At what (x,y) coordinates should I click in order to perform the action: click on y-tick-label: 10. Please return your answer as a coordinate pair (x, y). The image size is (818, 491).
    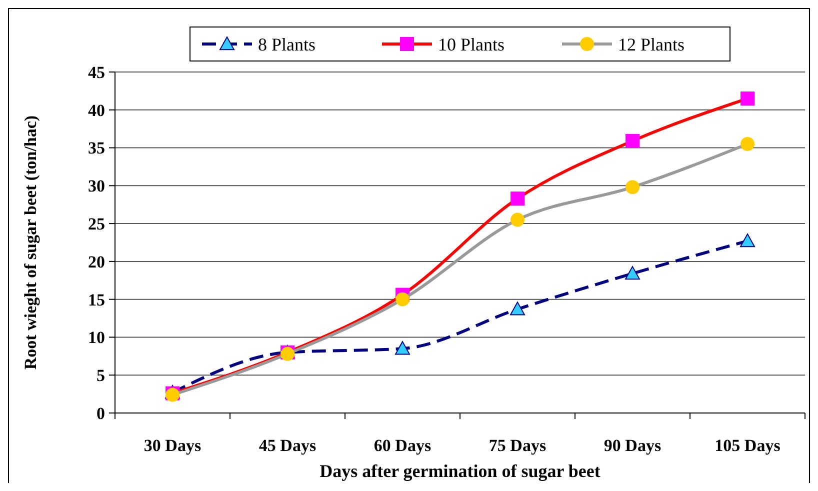
    Looking at the image, I should click on (96, 338).